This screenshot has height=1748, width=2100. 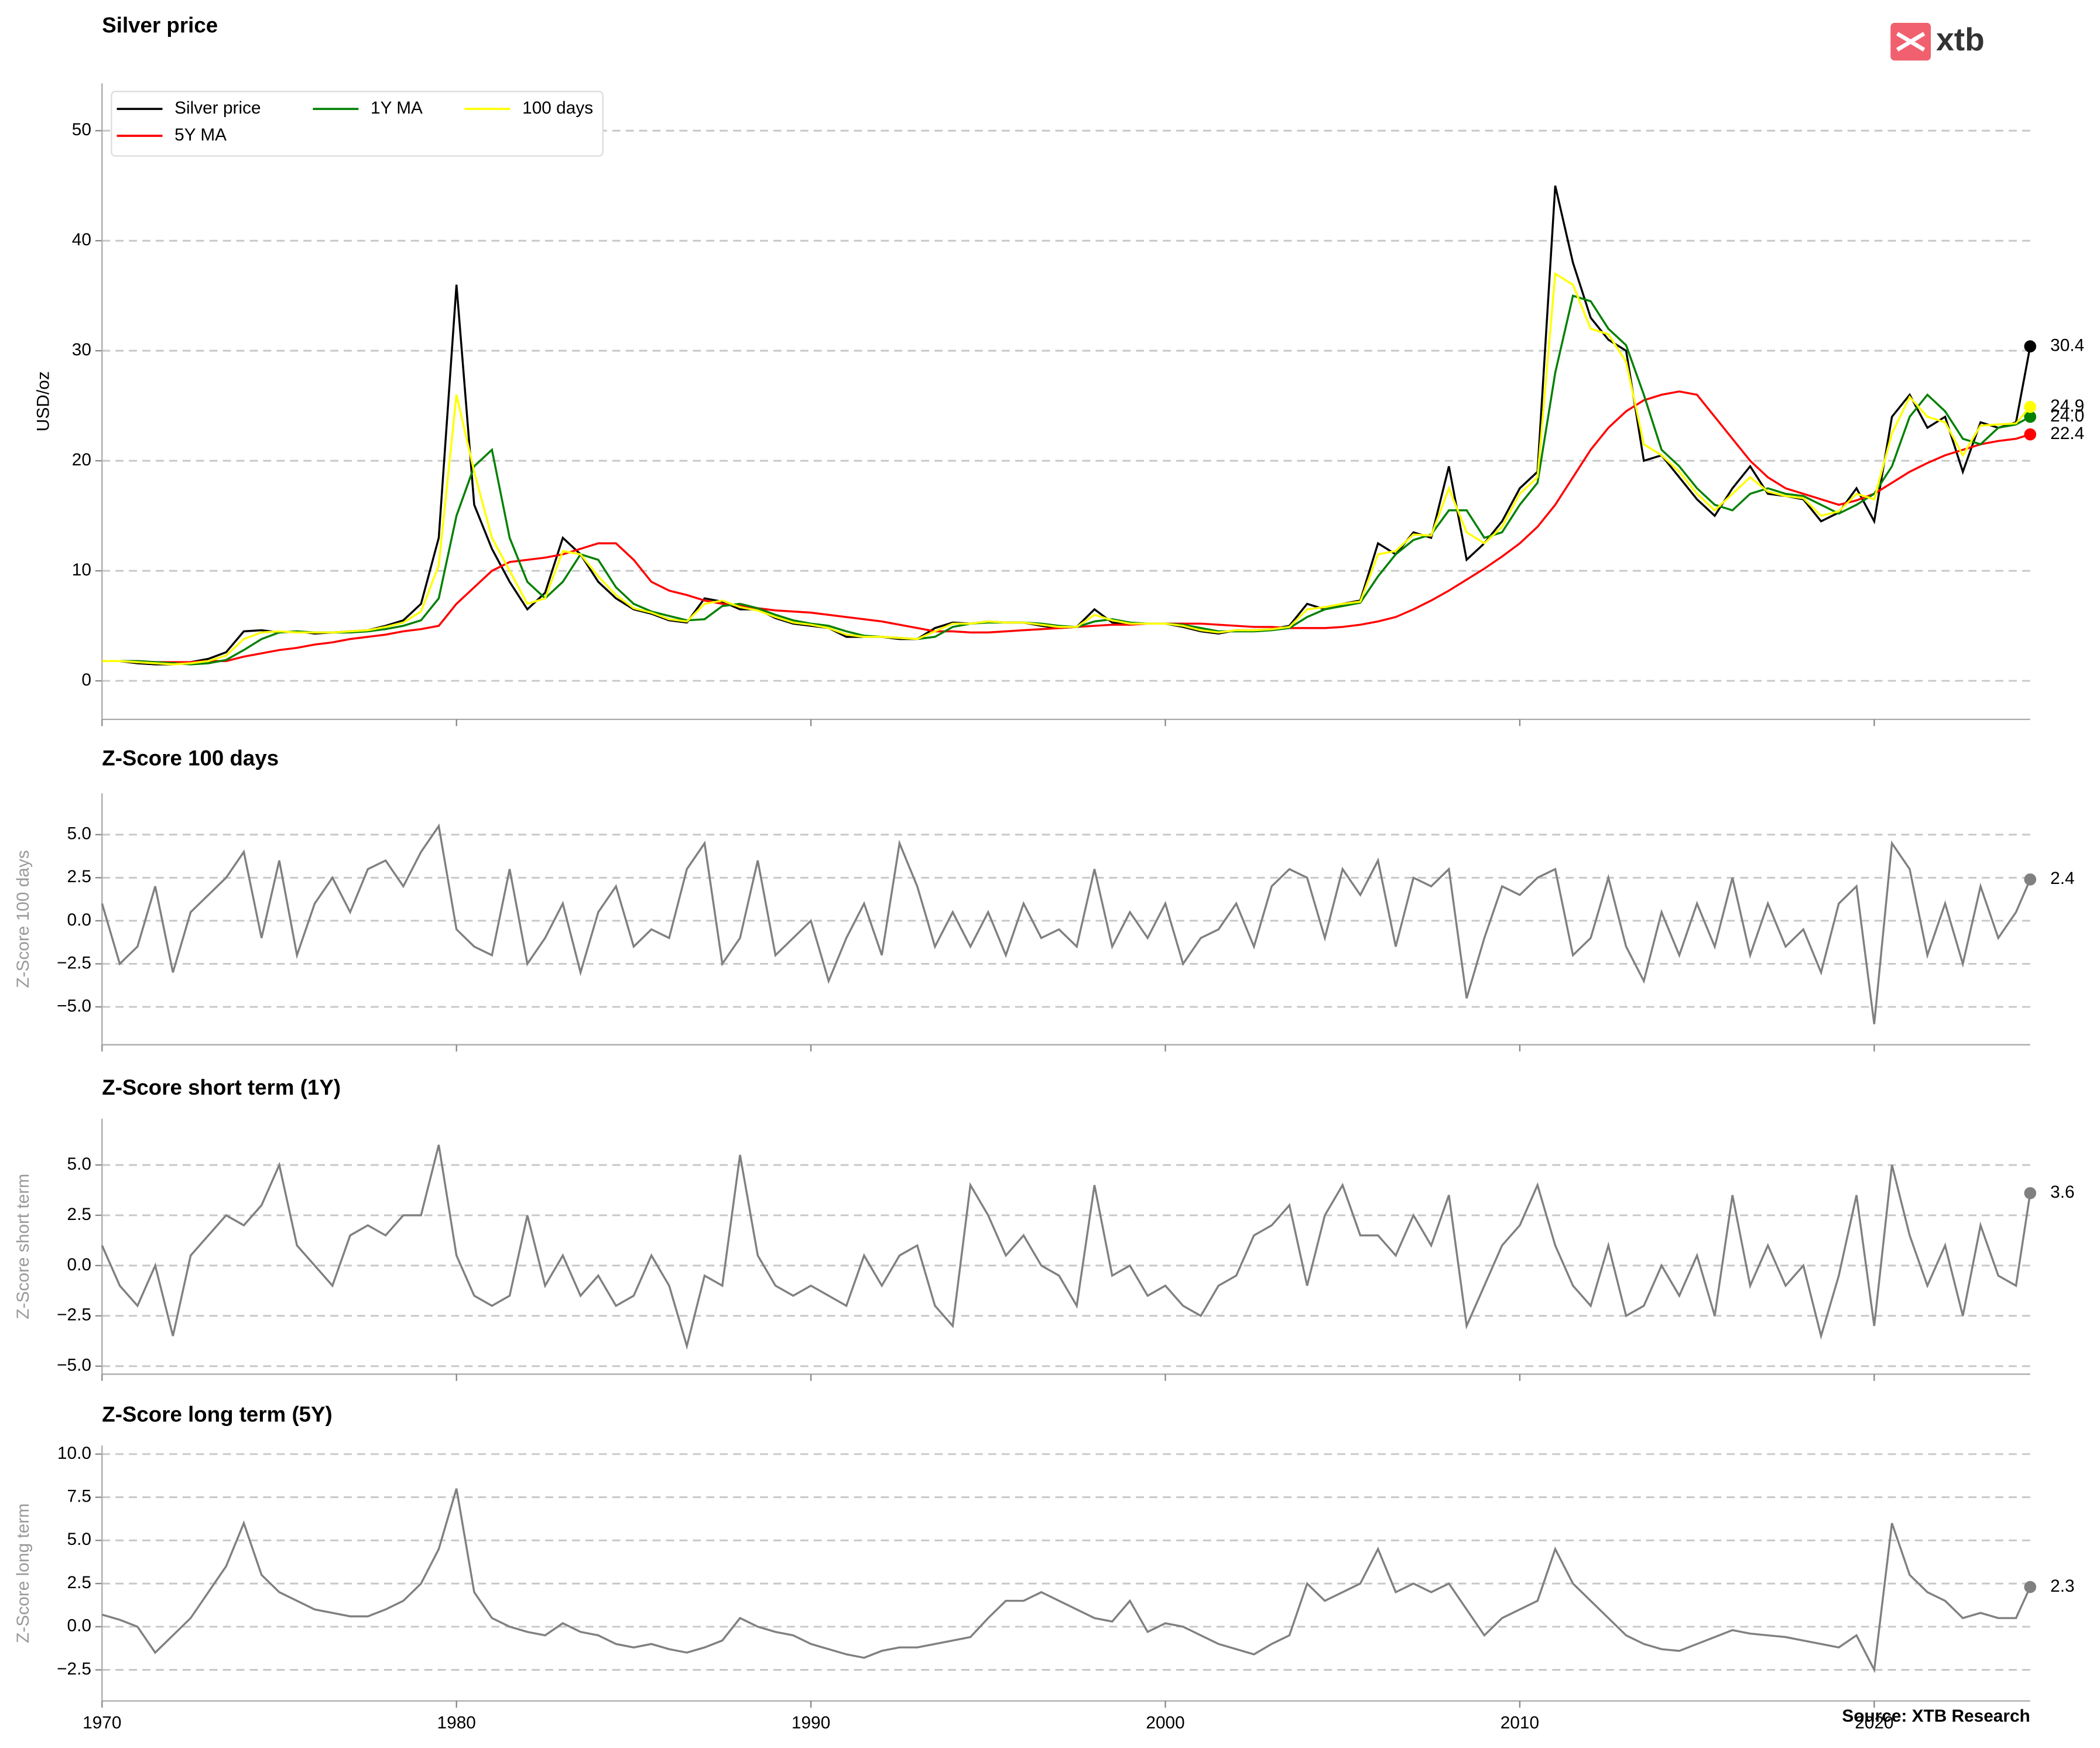 I want to click on x-tick-label: 2010, so click(x=1520, y=1723).